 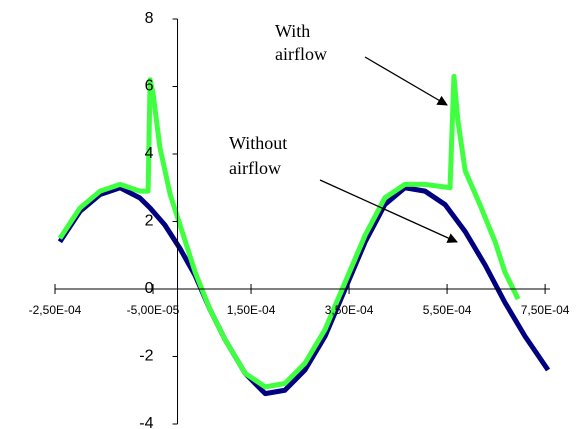 I want to click on y-tick-label: 8, so click(x=149, y=18).